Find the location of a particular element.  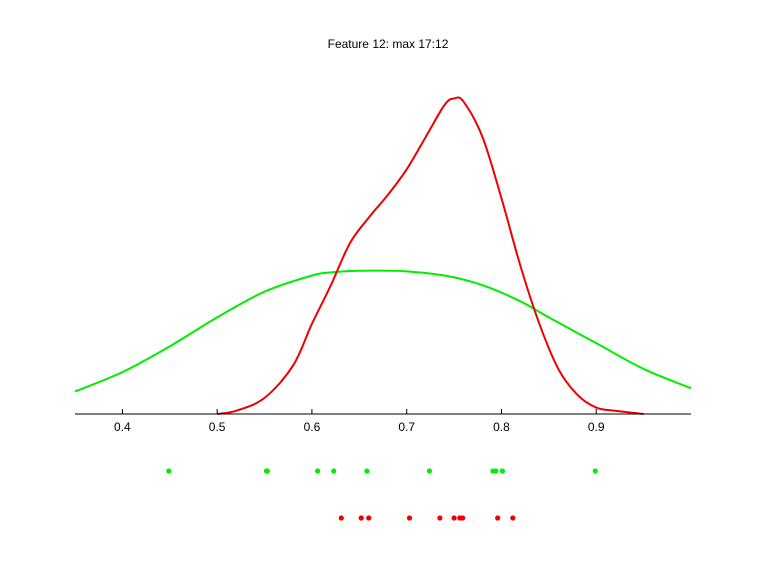

chart-title: Feature 12: max 17:12 is located at coordinates (388, 44).